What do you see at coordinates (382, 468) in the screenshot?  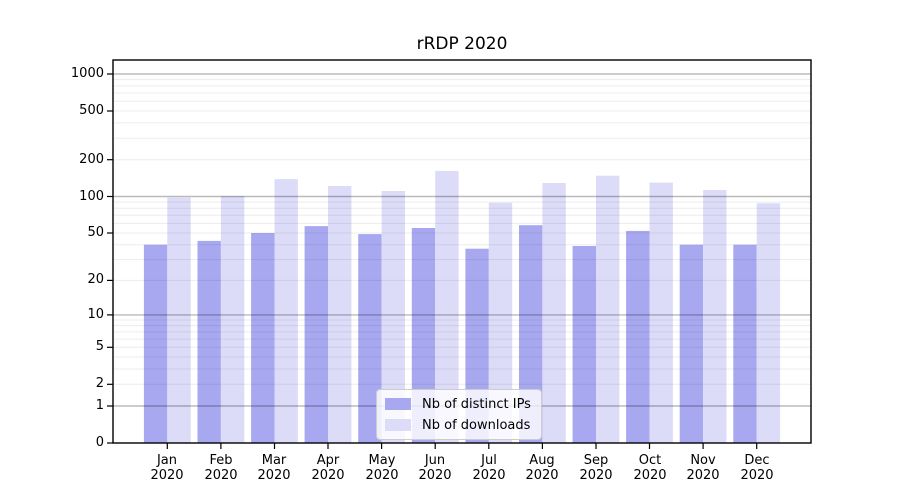 I see `x-tick-label-may: May 2020` at bounding box center [382, 468].